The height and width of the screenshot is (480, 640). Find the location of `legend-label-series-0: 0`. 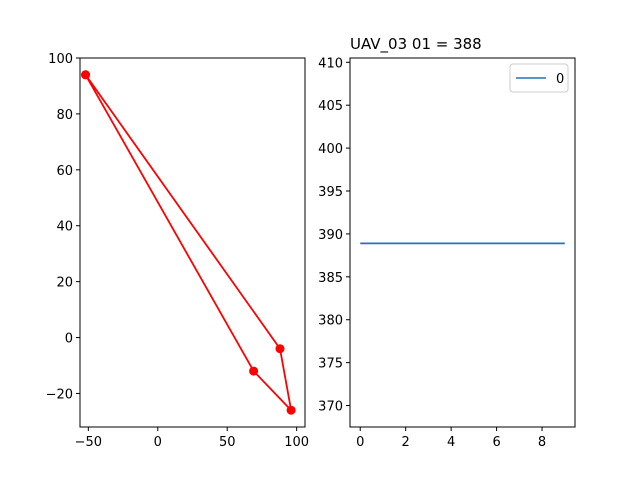

legend-label-series-0: 0 is located at coordinates (560, 79).